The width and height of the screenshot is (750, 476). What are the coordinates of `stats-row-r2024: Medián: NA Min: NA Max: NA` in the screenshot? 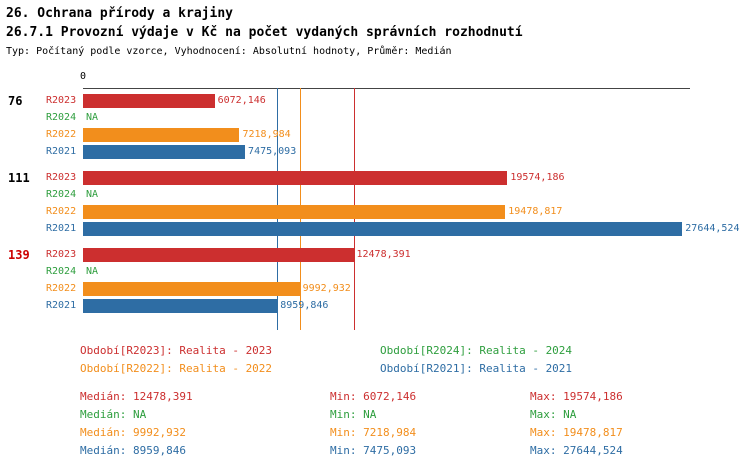 It's located at (410, 417).